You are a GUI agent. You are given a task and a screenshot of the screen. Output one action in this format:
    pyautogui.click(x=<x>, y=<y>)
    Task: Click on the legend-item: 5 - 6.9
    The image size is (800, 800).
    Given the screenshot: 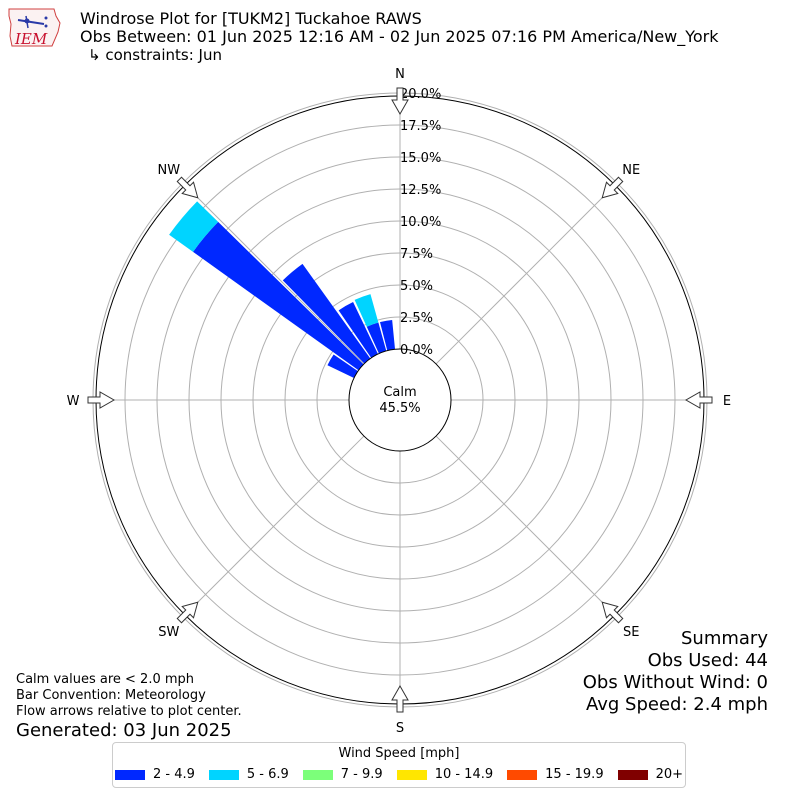 What is the action you would take?
    pyautogui.click(x=248, y=774)
    